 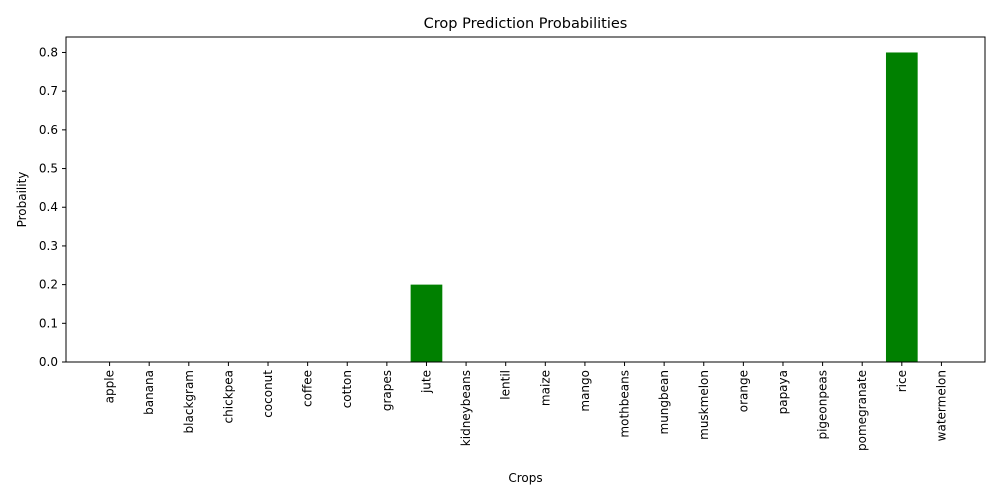 I want to click on y-tick-label: 0.6, so click(x=48, y=130).